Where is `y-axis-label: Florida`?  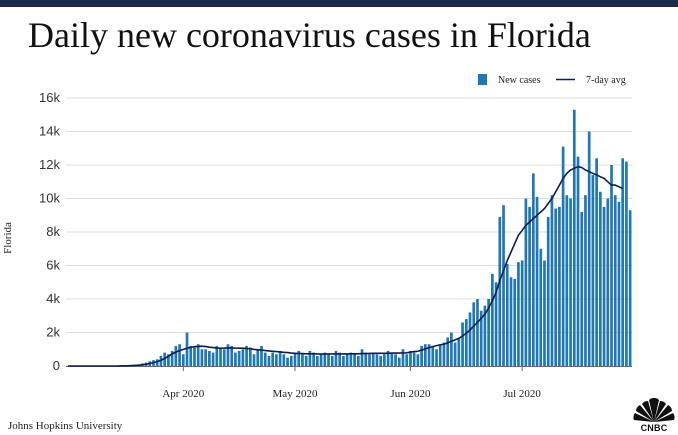 y-axis-label: Florida is located at coordinates (8, 238).